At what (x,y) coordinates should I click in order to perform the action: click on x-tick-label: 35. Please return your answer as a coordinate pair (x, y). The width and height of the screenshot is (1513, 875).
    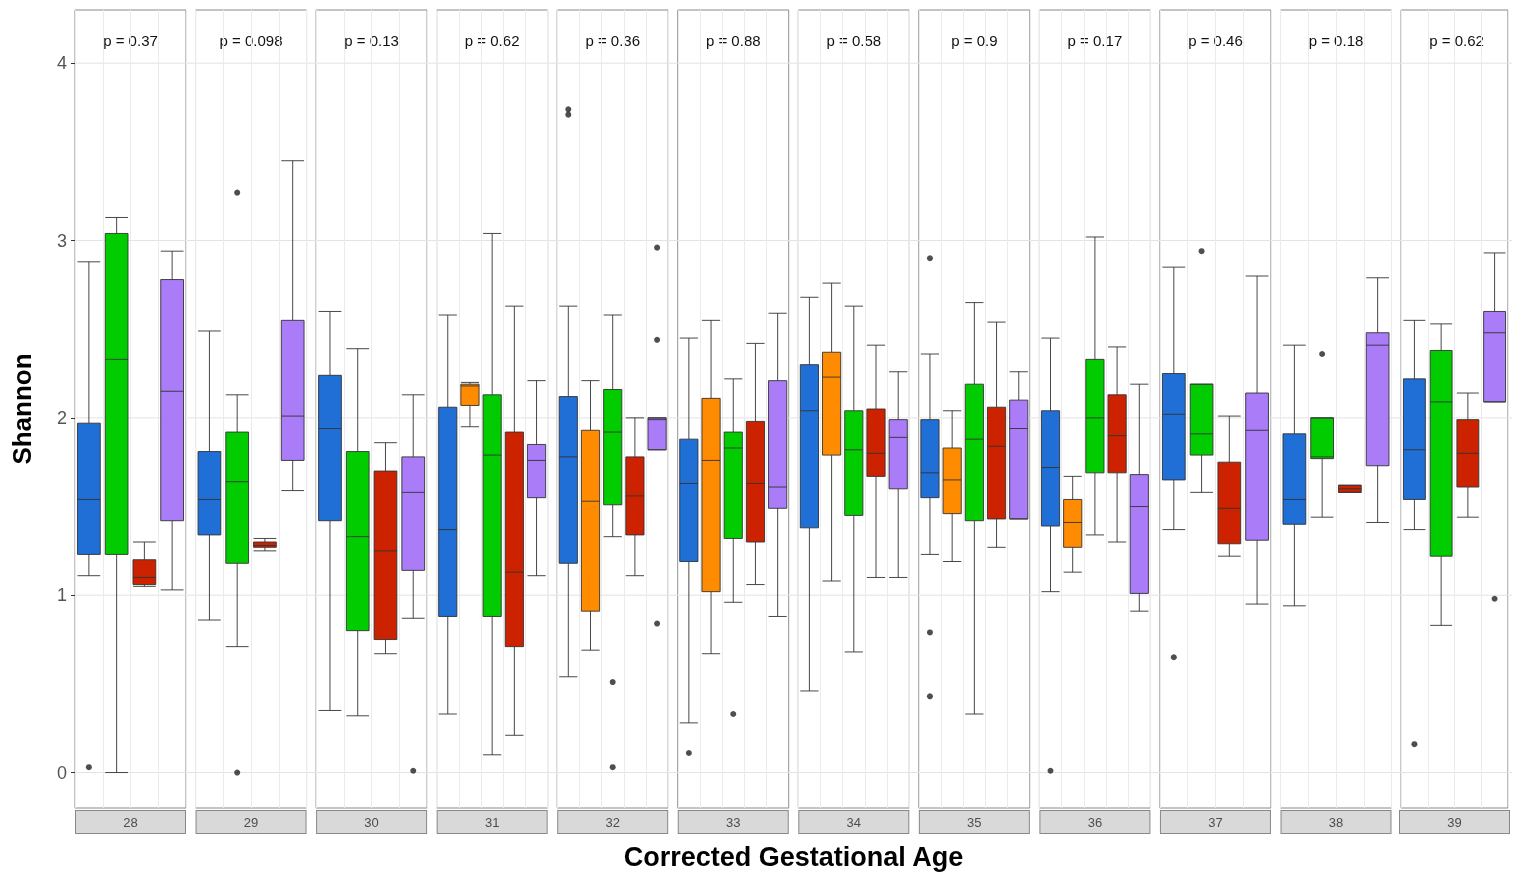
    Looking at the image, I should click on (974, 822).